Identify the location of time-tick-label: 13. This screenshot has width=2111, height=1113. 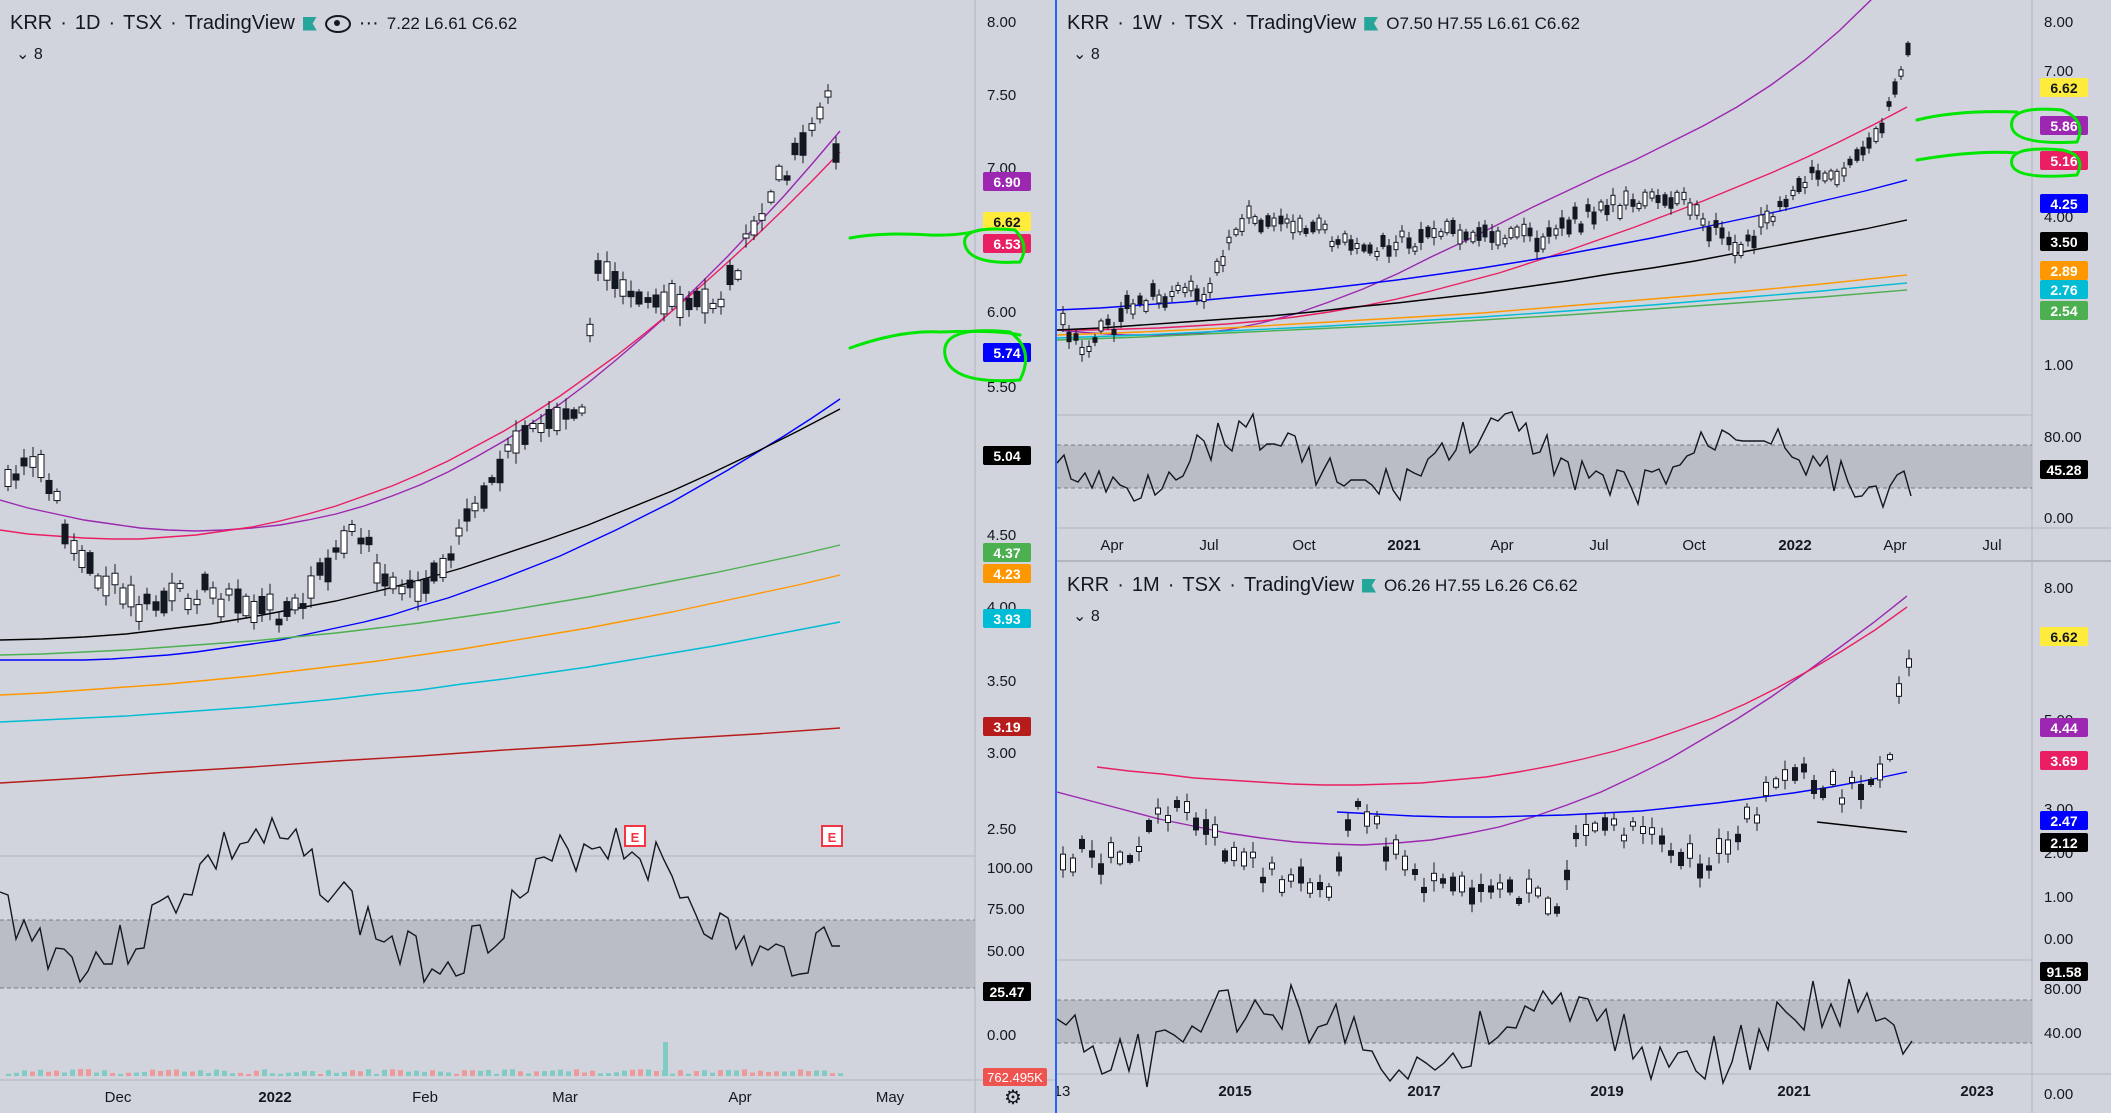
(1063, 1091).